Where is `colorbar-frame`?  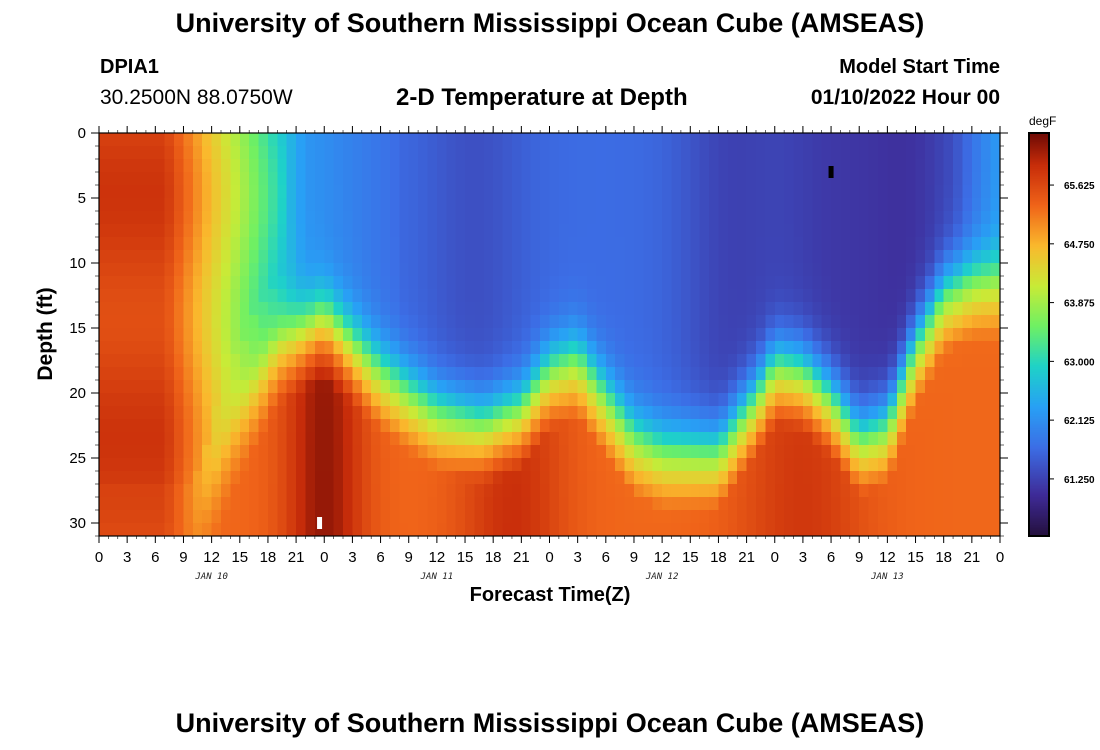
colorbar-frame is located at coordinates (1039, 334).